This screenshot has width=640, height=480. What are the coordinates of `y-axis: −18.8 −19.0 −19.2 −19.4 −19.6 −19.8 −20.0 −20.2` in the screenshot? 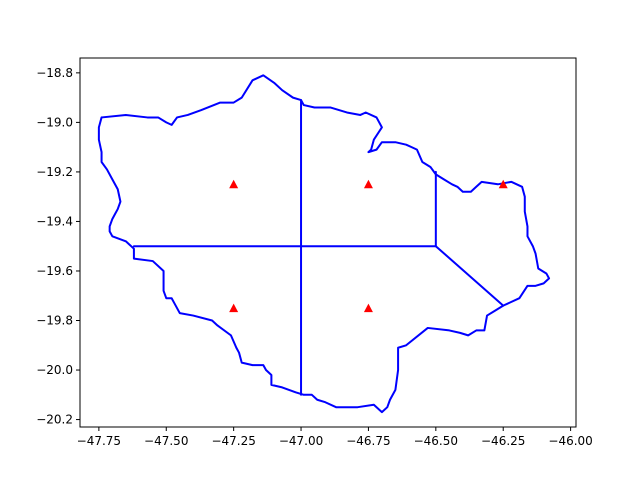 It's located at (58, 246).